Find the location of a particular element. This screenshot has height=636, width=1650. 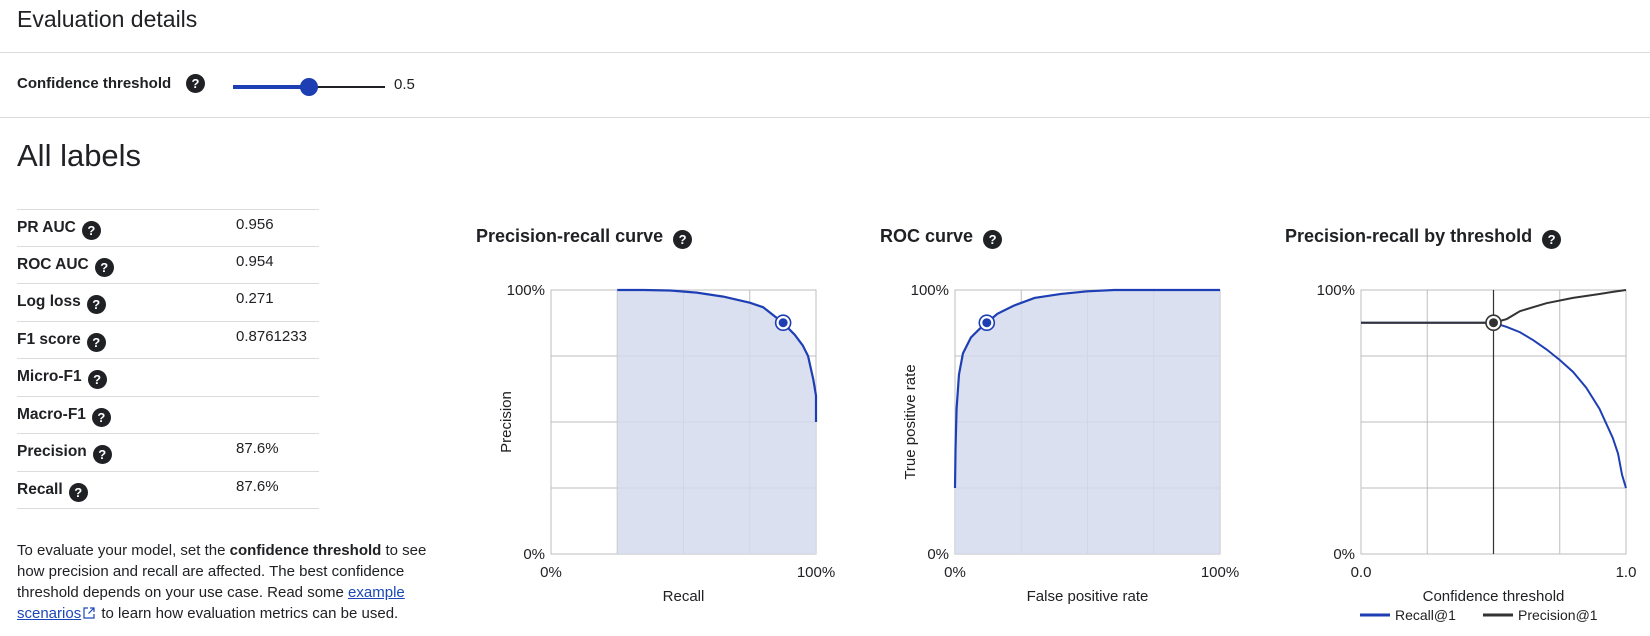

slider-fill is located at coordinates (271, 87).